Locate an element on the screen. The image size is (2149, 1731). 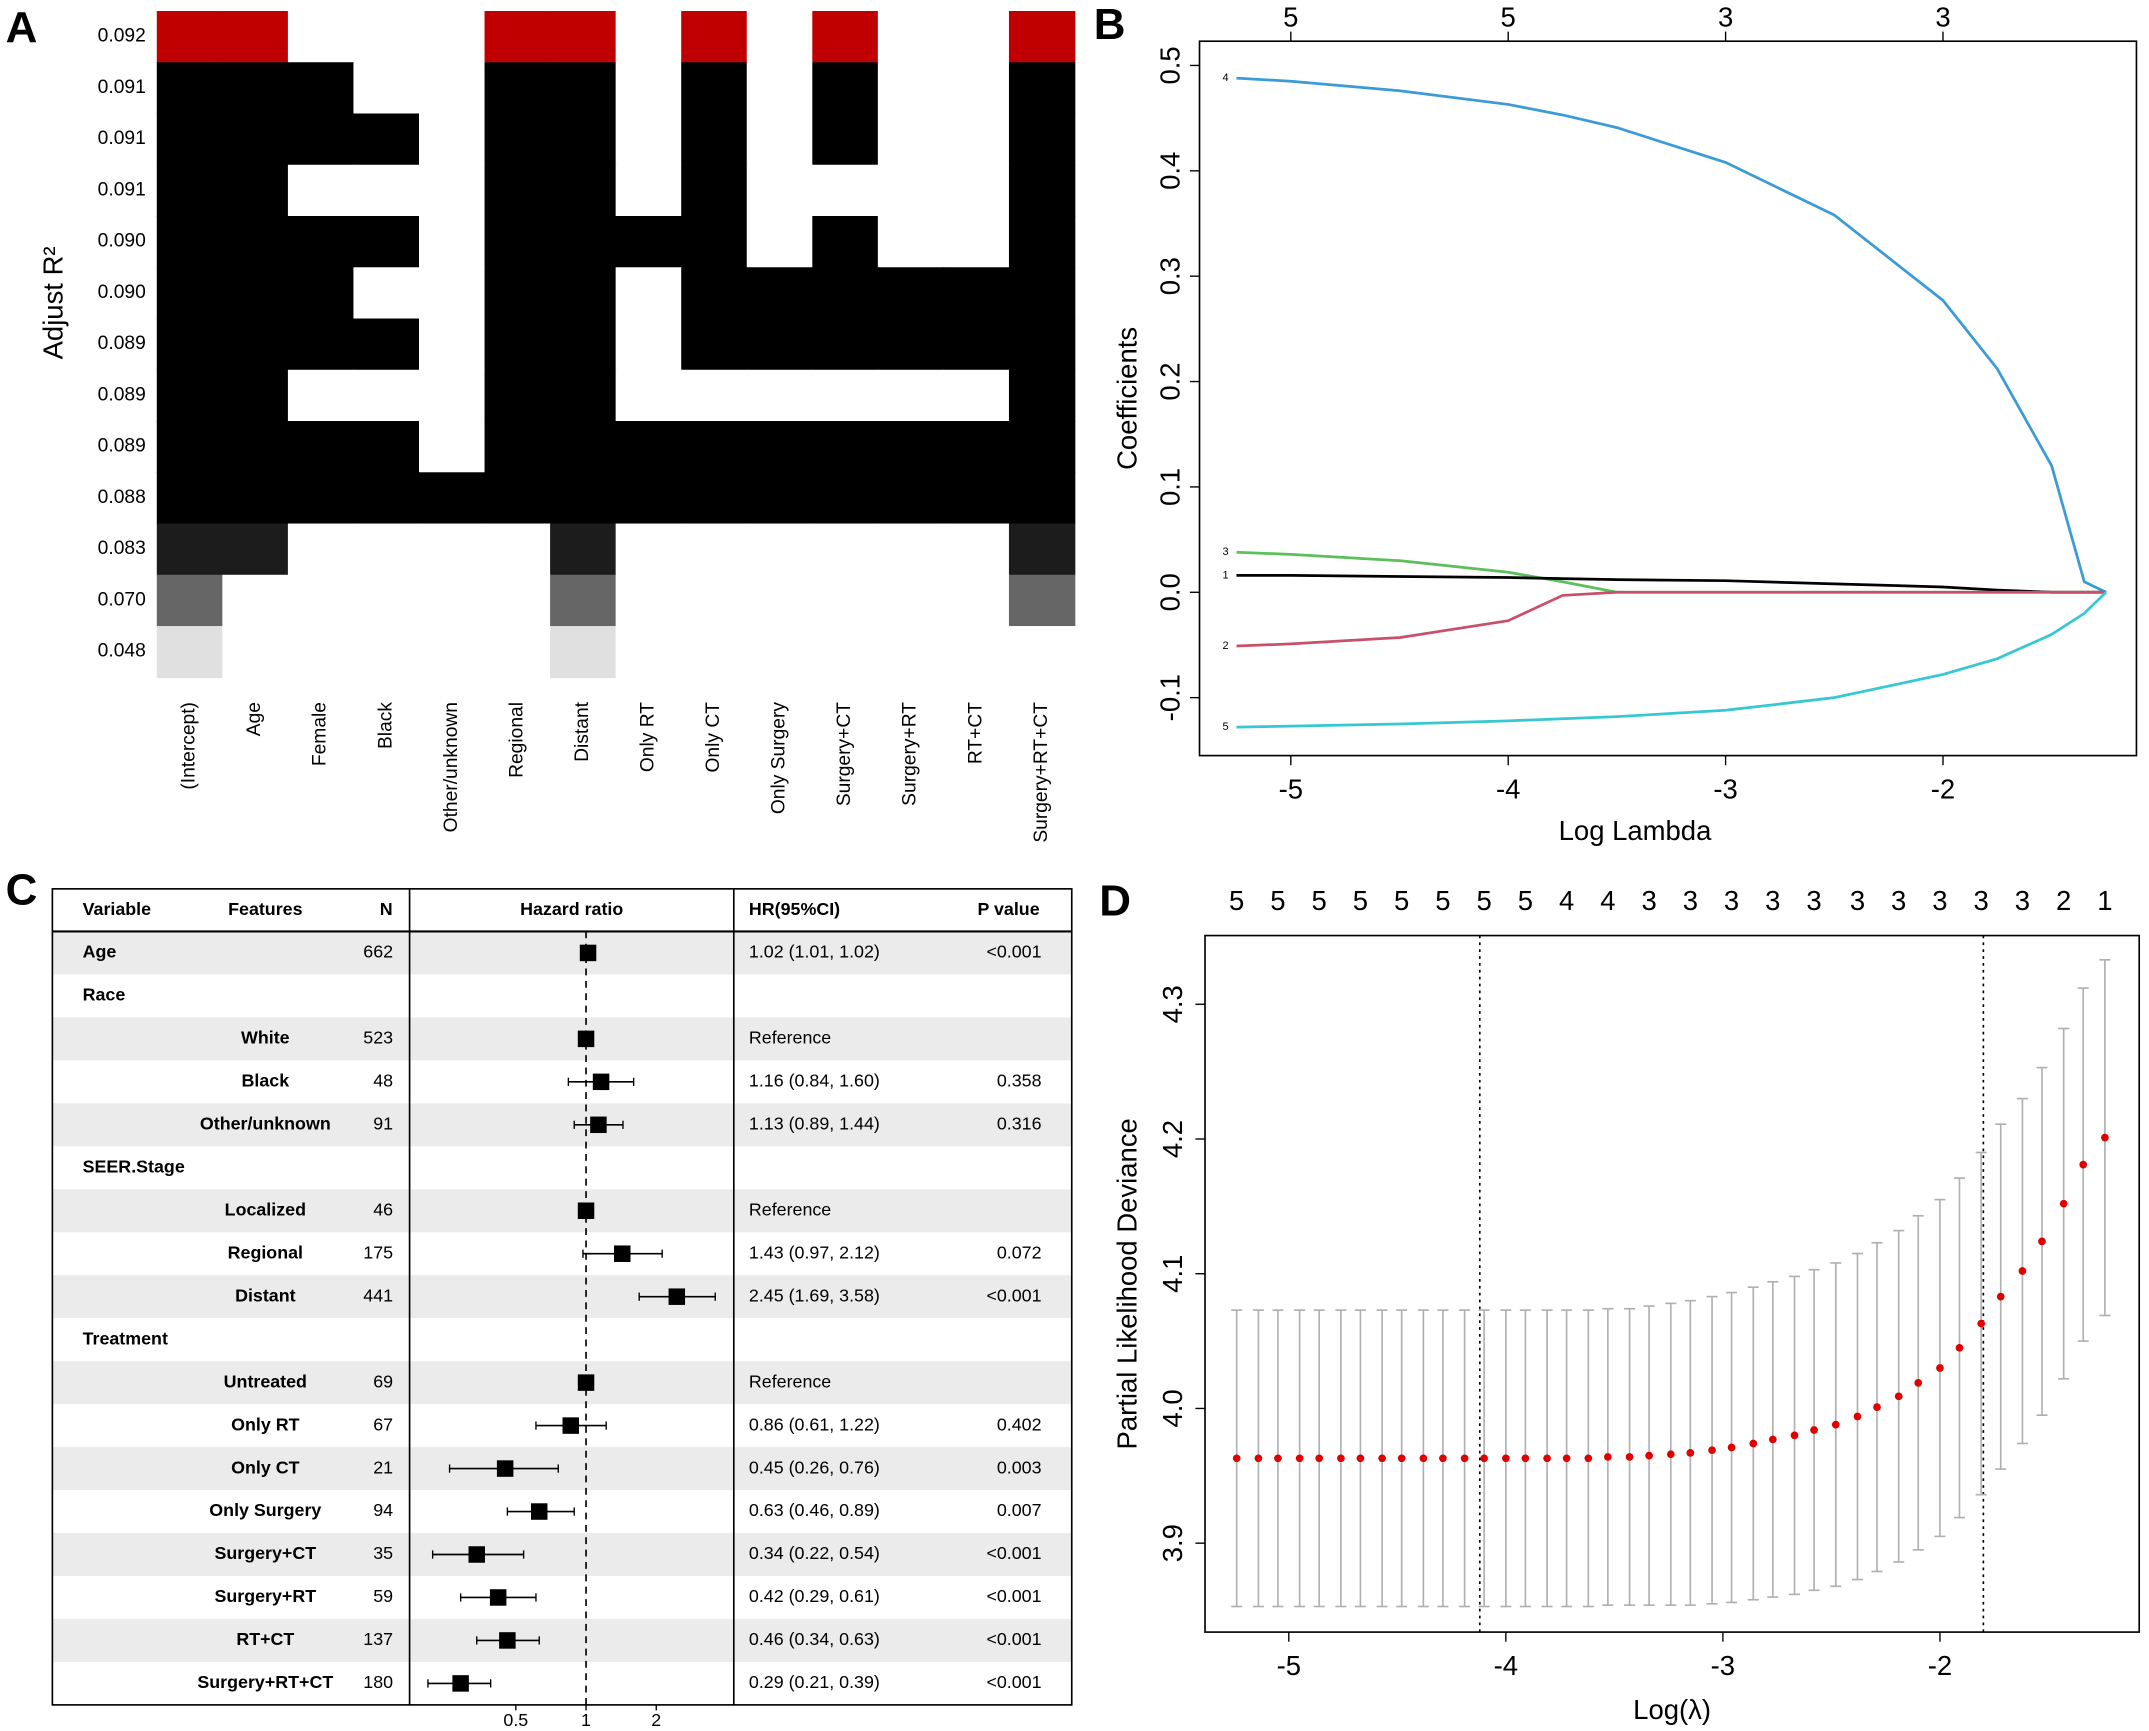
x-tick-label: 0.5 is located at coordinates (515, 1720).